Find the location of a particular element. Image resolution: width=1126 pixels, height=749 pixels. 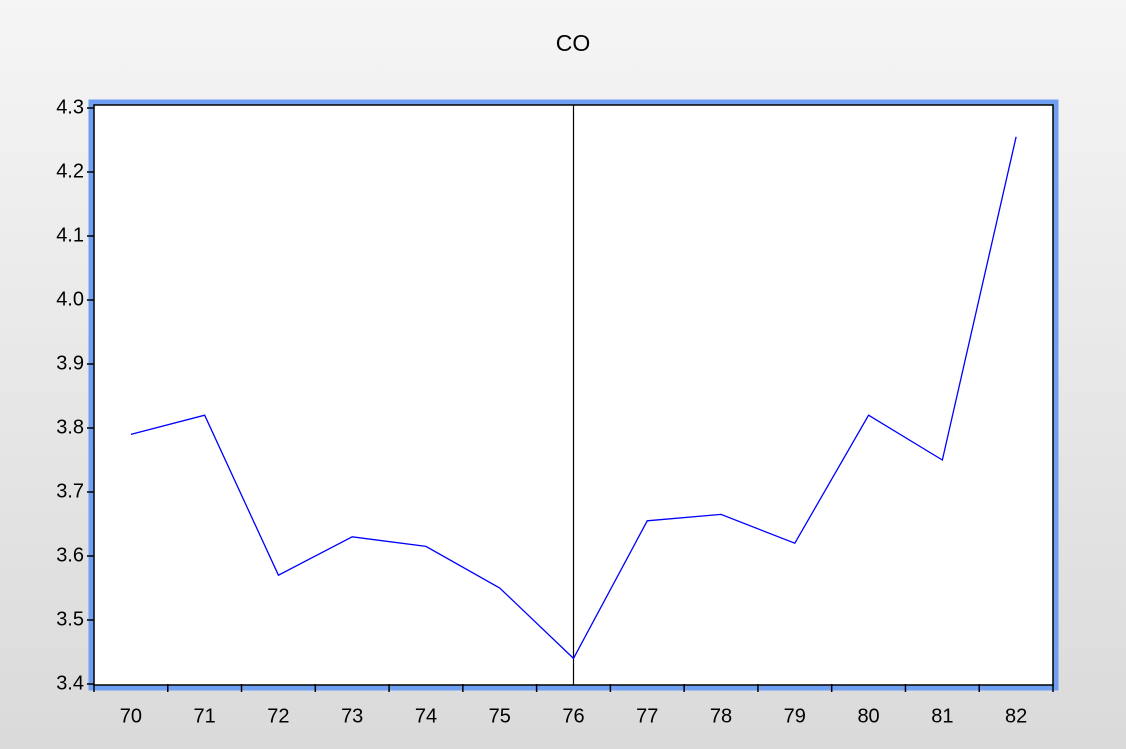

y-tick-label: 3.7 is located at coordinates (70, 491).